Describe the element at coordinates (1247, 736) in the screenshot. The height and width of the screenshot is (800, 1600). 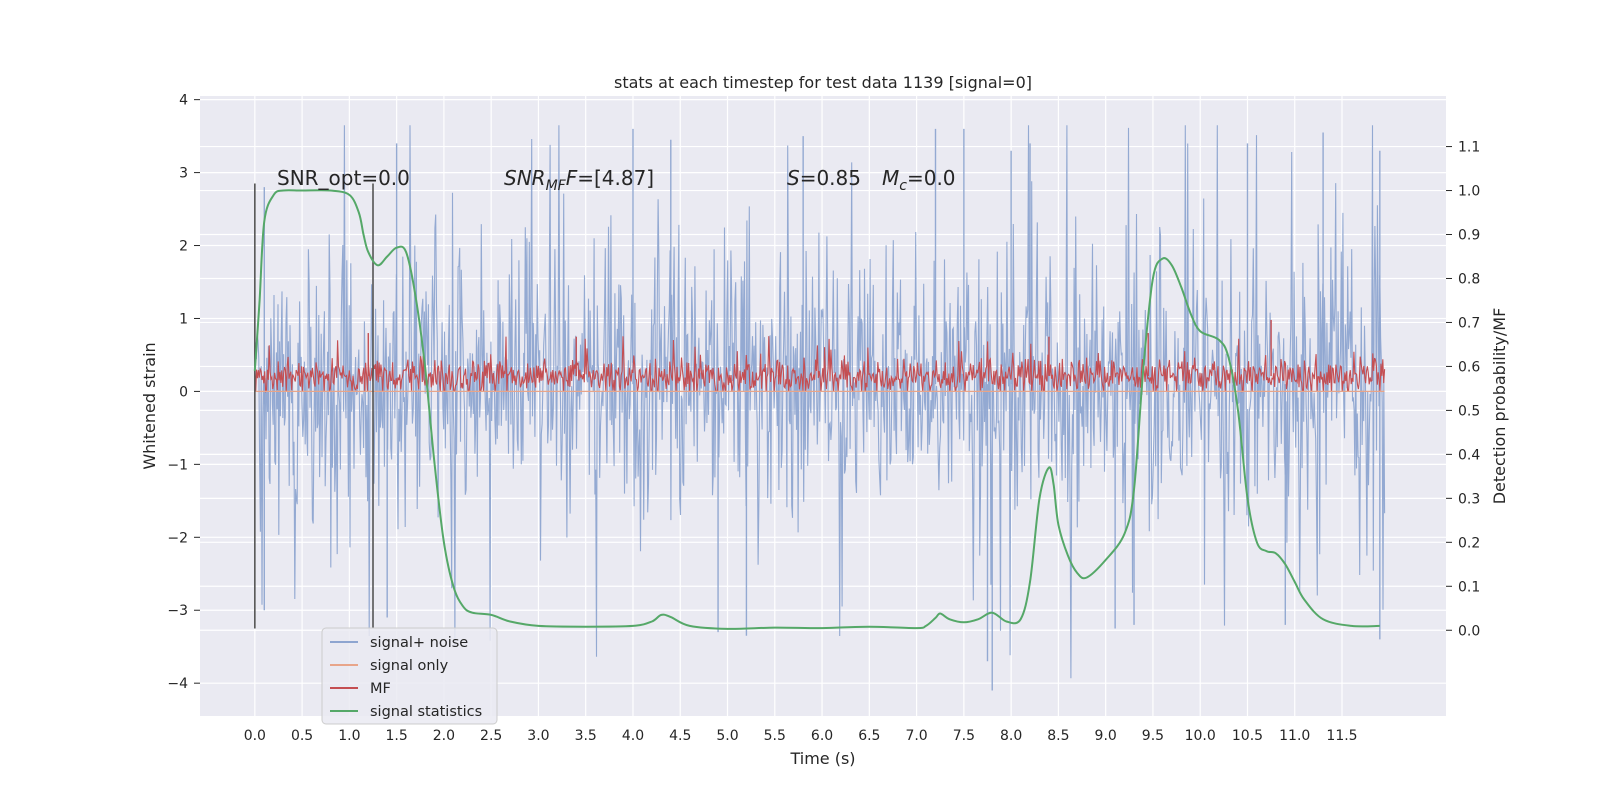
I see `x-tick-label: 10.5` at that location.